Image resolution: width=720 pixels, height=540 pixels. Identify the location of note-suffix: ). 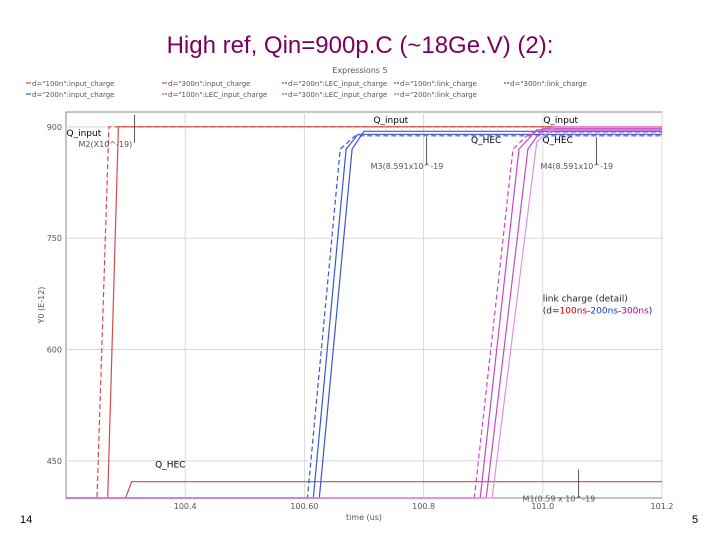
(651, 311).